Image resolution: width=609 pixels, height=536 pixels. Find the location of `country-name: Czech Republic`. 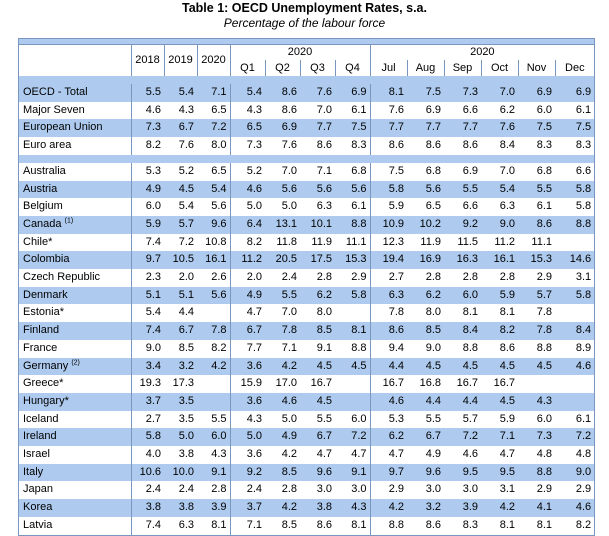

country-name: Czech Republic is located at coordinates (75, 278).